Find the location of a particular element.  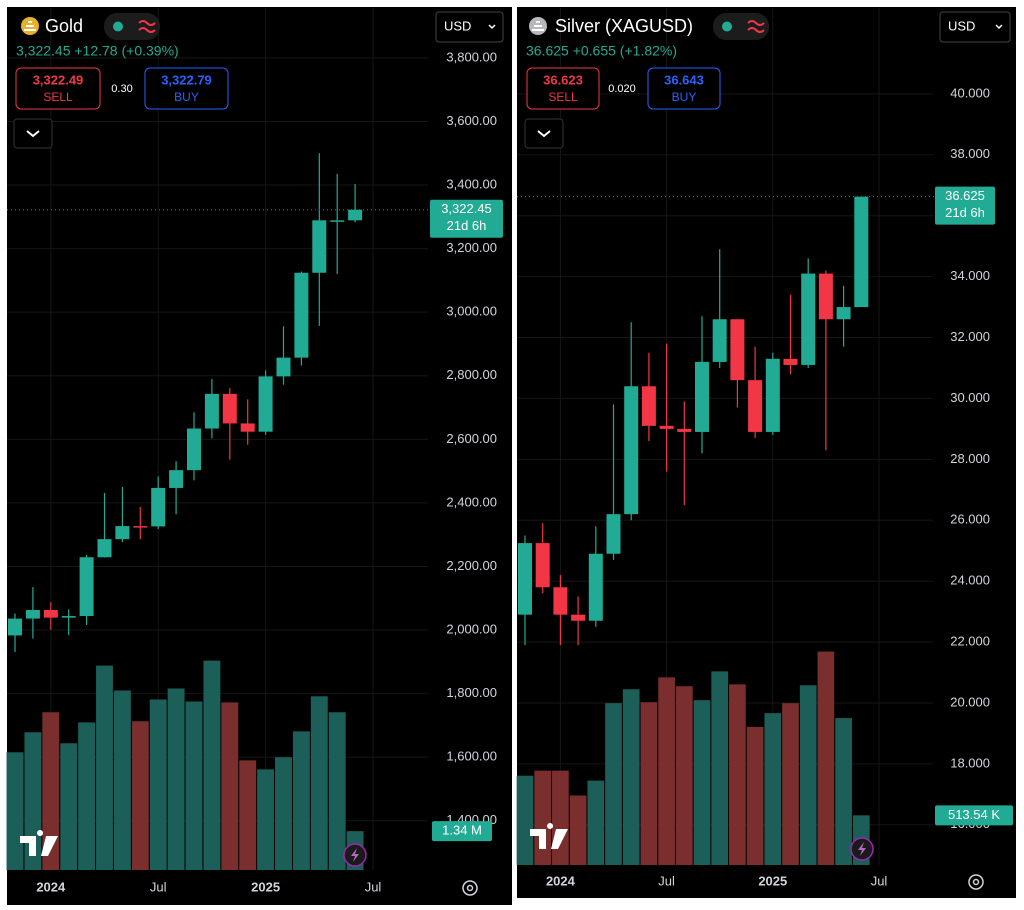

y-tick-label: 28.000 is located at coordinates (970, 458).